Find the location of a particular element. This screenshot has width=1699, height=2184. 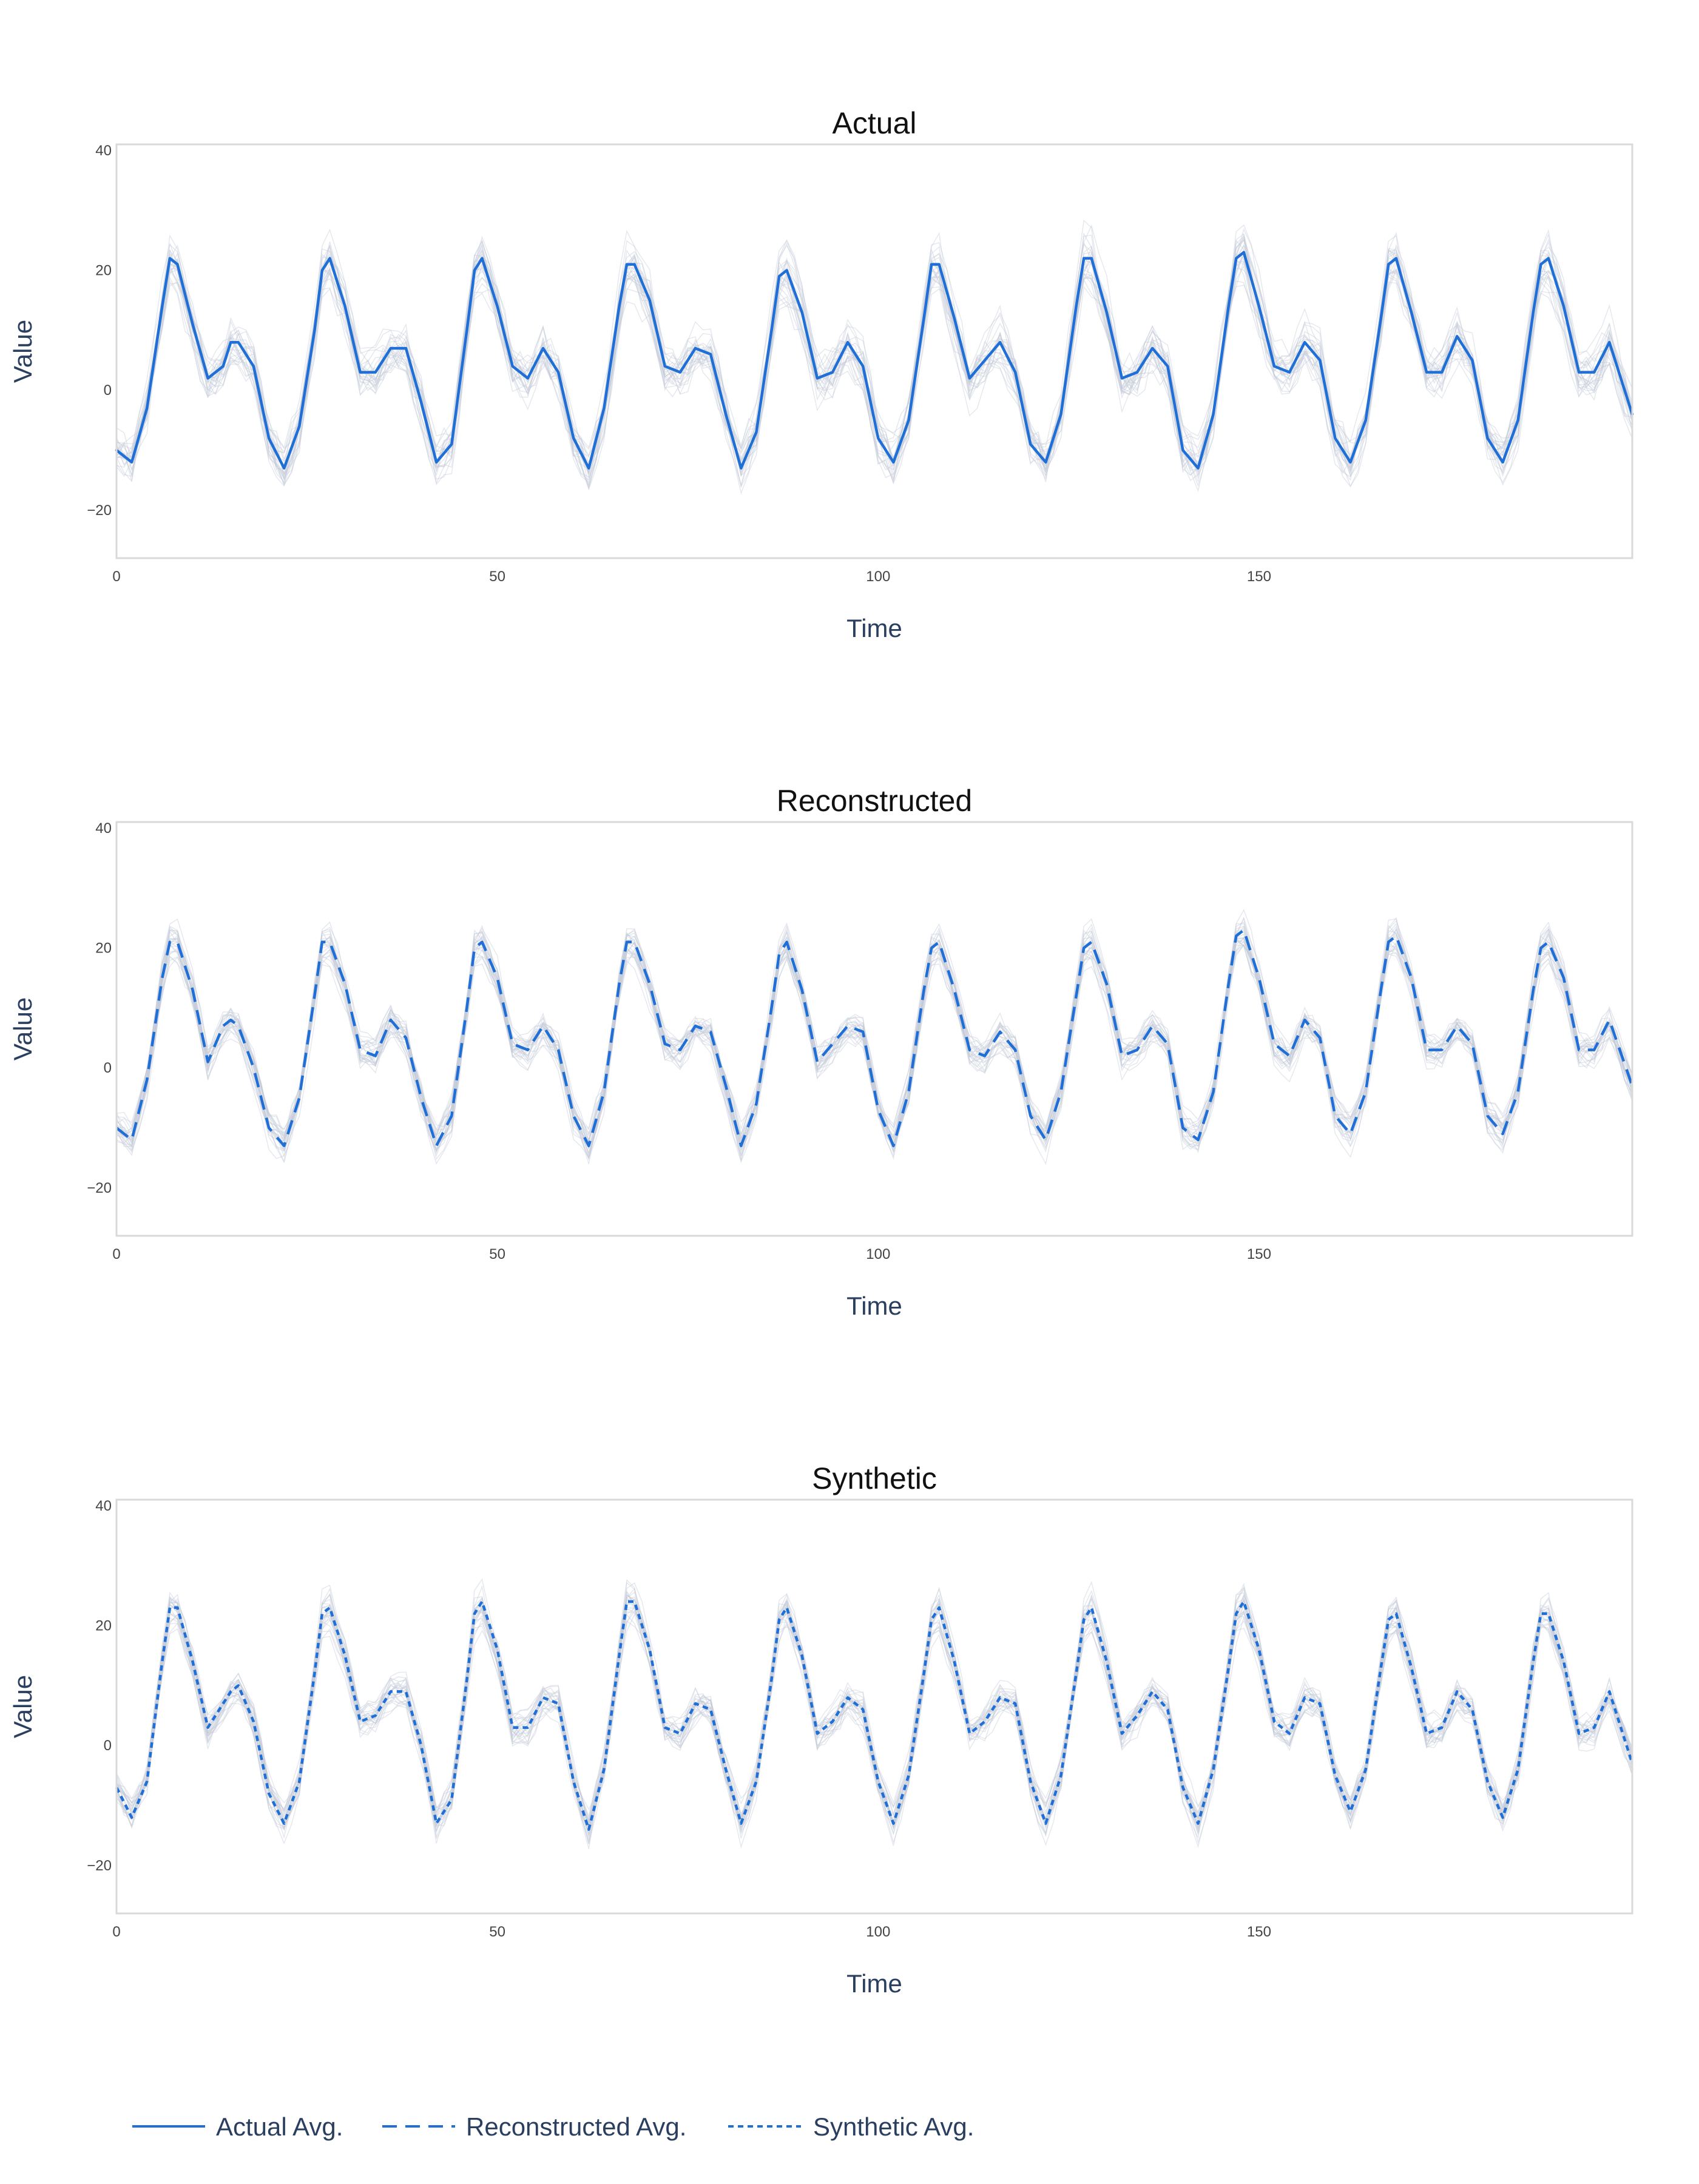

legend-label-actual-avg: Actual Avg. is located at coordinates (279, 2126).